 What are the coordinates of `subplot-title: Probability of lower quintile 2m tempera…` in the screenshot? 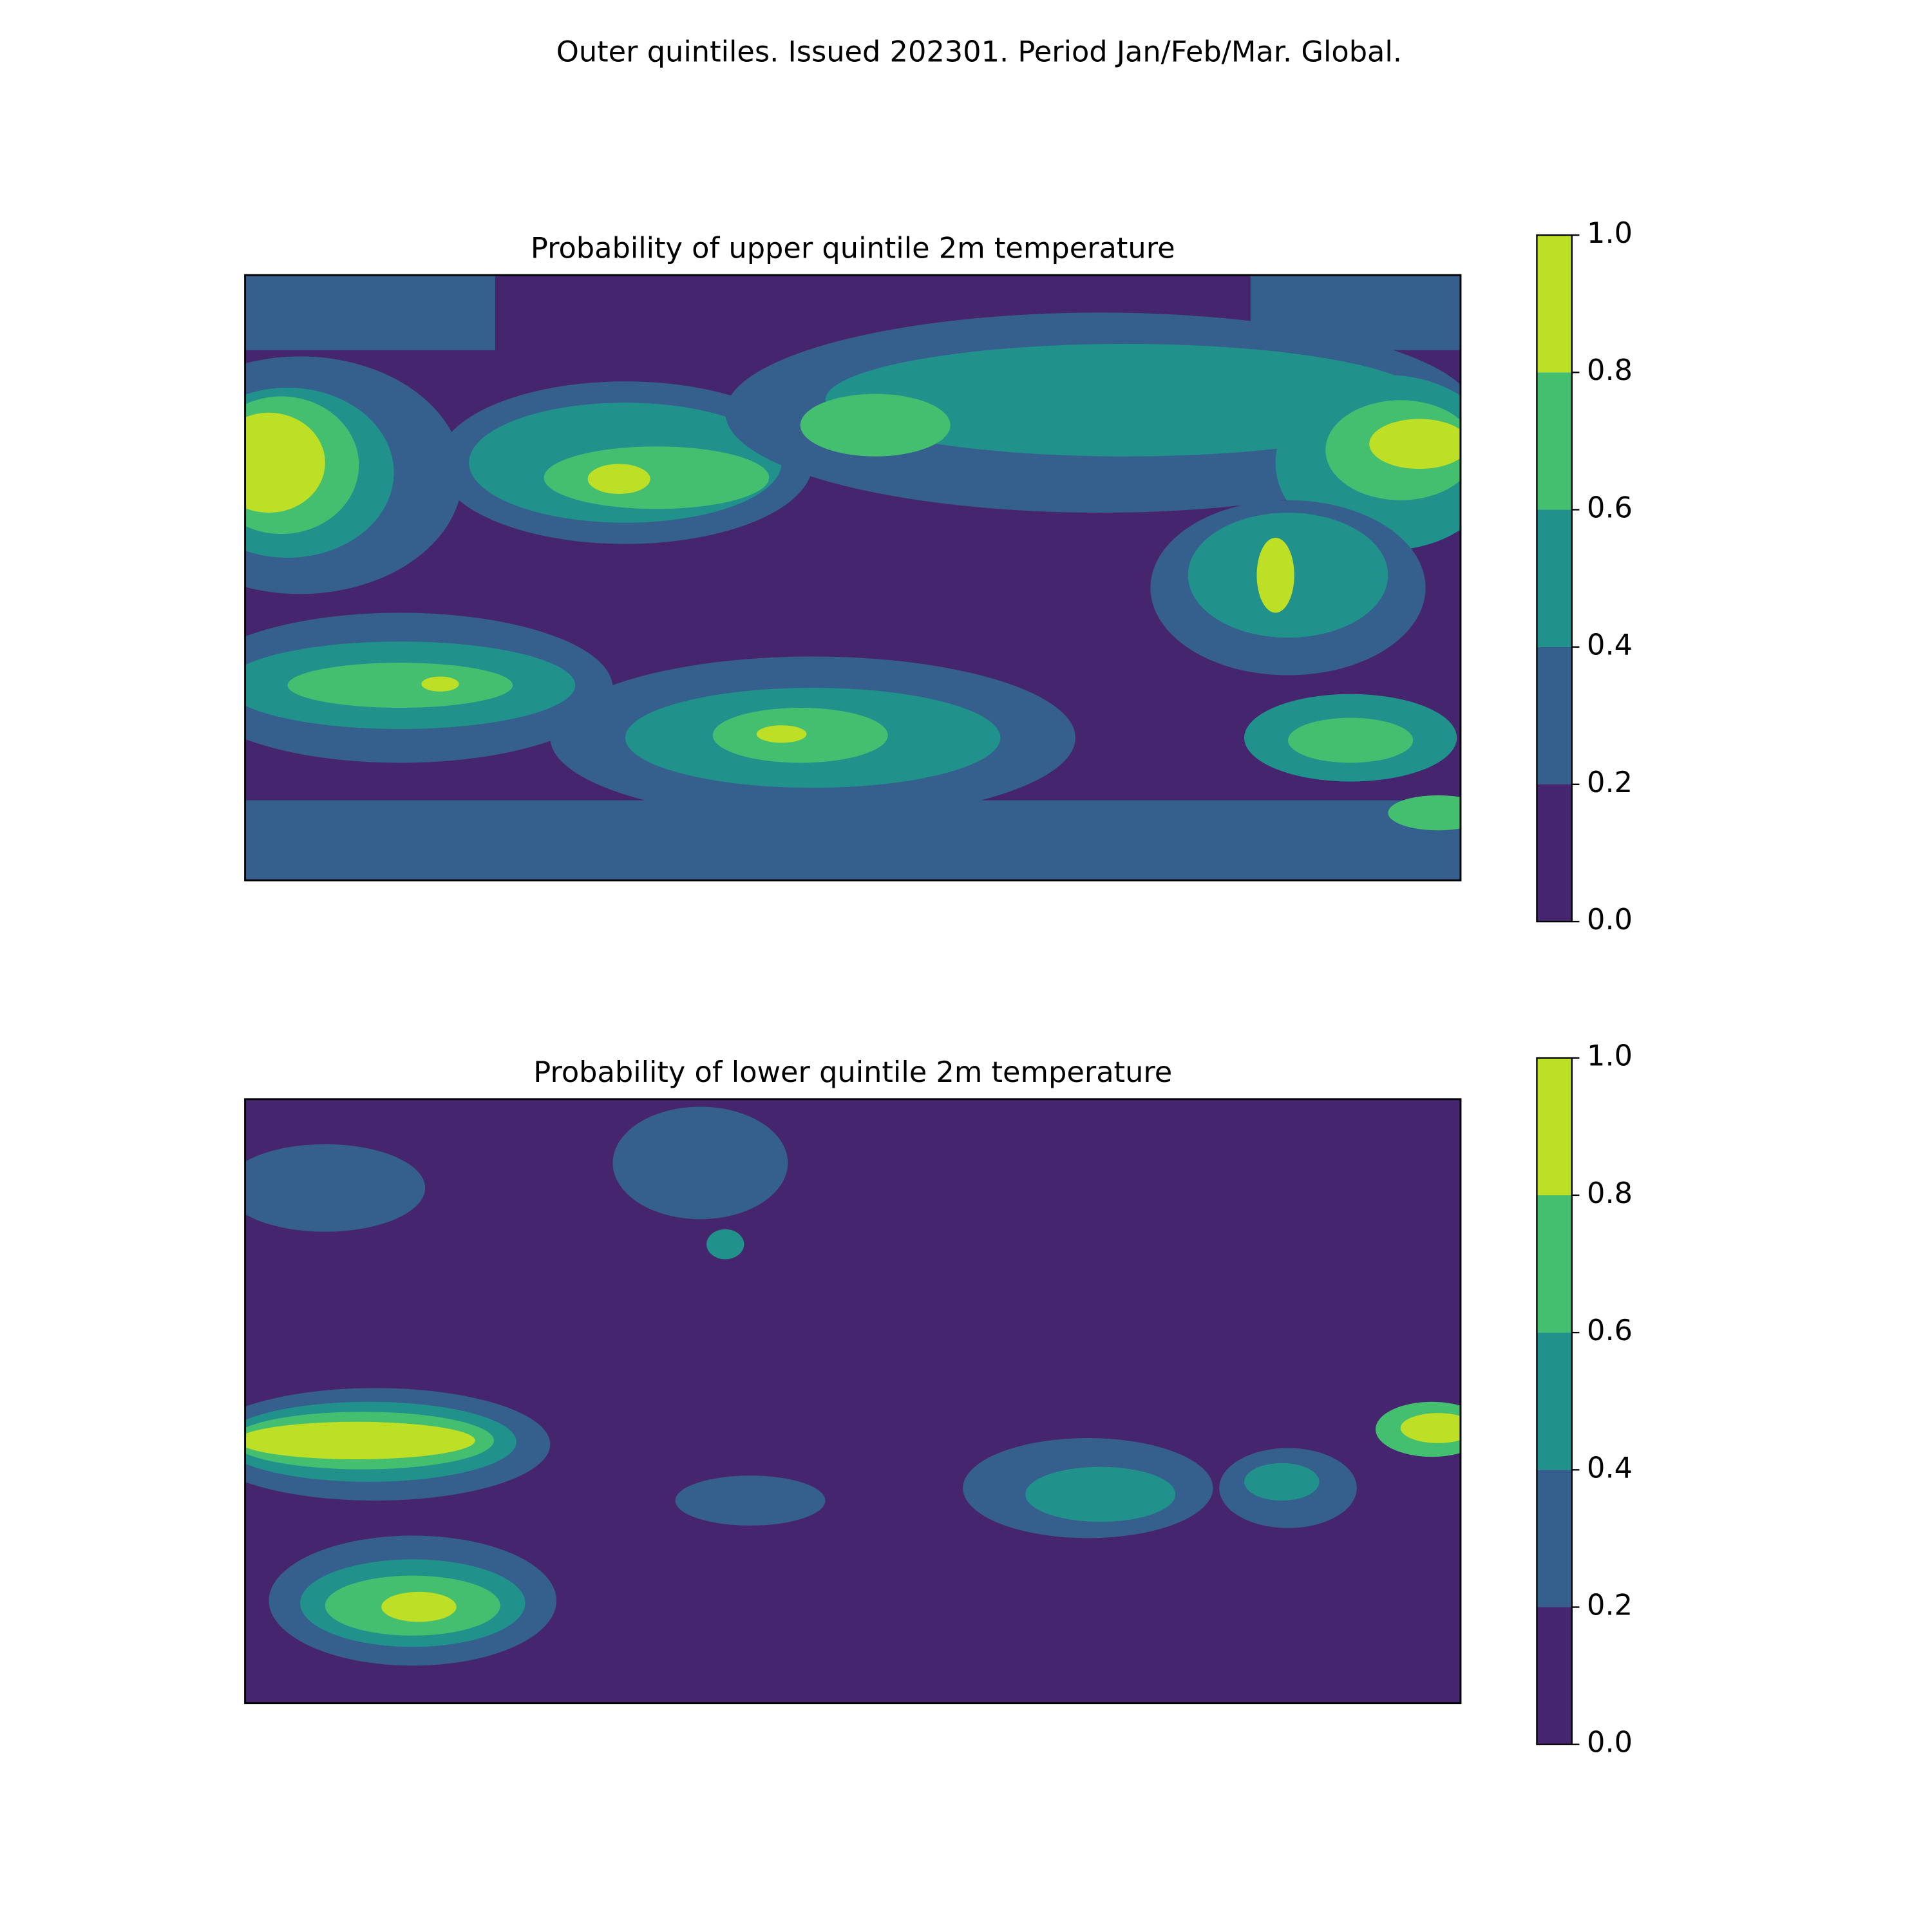 It's located at (852, 1072).